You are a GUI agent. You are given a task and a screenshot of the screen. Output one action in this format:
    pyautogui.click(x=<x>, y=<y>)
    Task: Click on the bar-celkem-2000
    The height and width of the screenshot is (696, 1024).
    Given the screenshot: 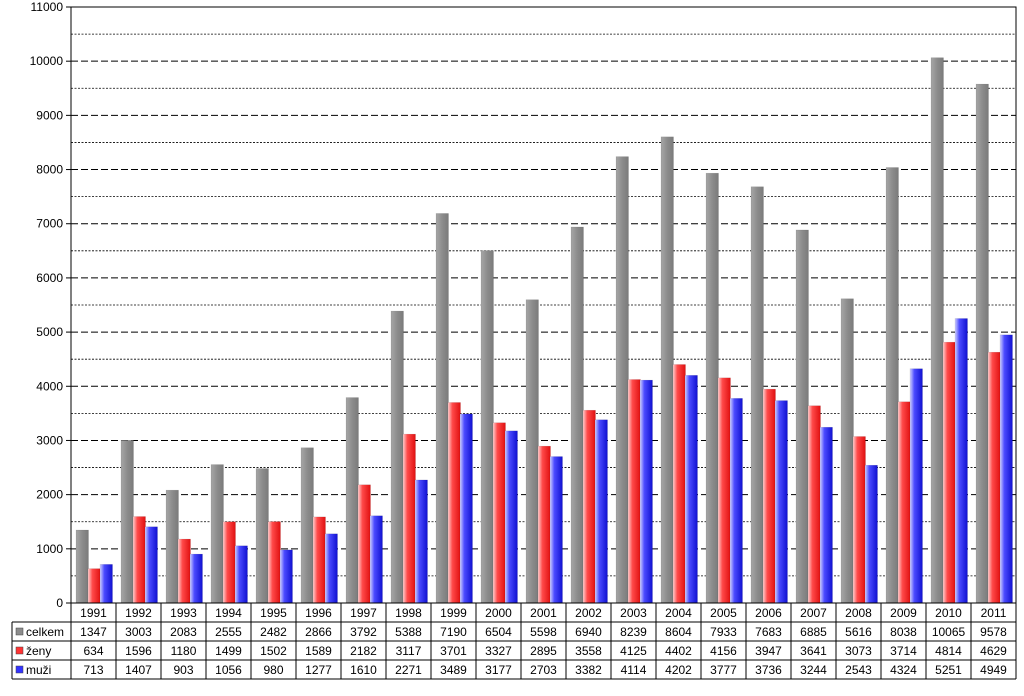 What is the action you would take?
    pyautogui.click(x=487, y=427)
    